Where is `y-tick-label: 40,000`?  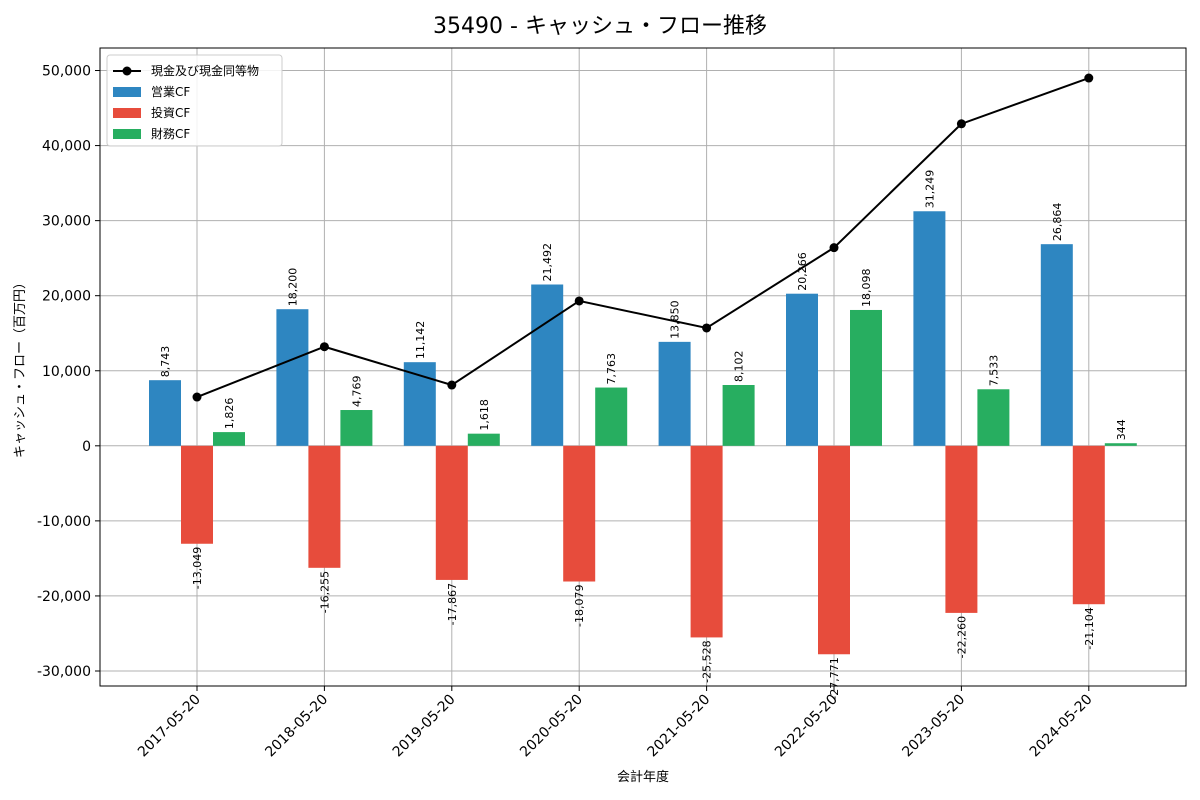
y-tick-label: 40,000 is located at coordinates (66, 147).